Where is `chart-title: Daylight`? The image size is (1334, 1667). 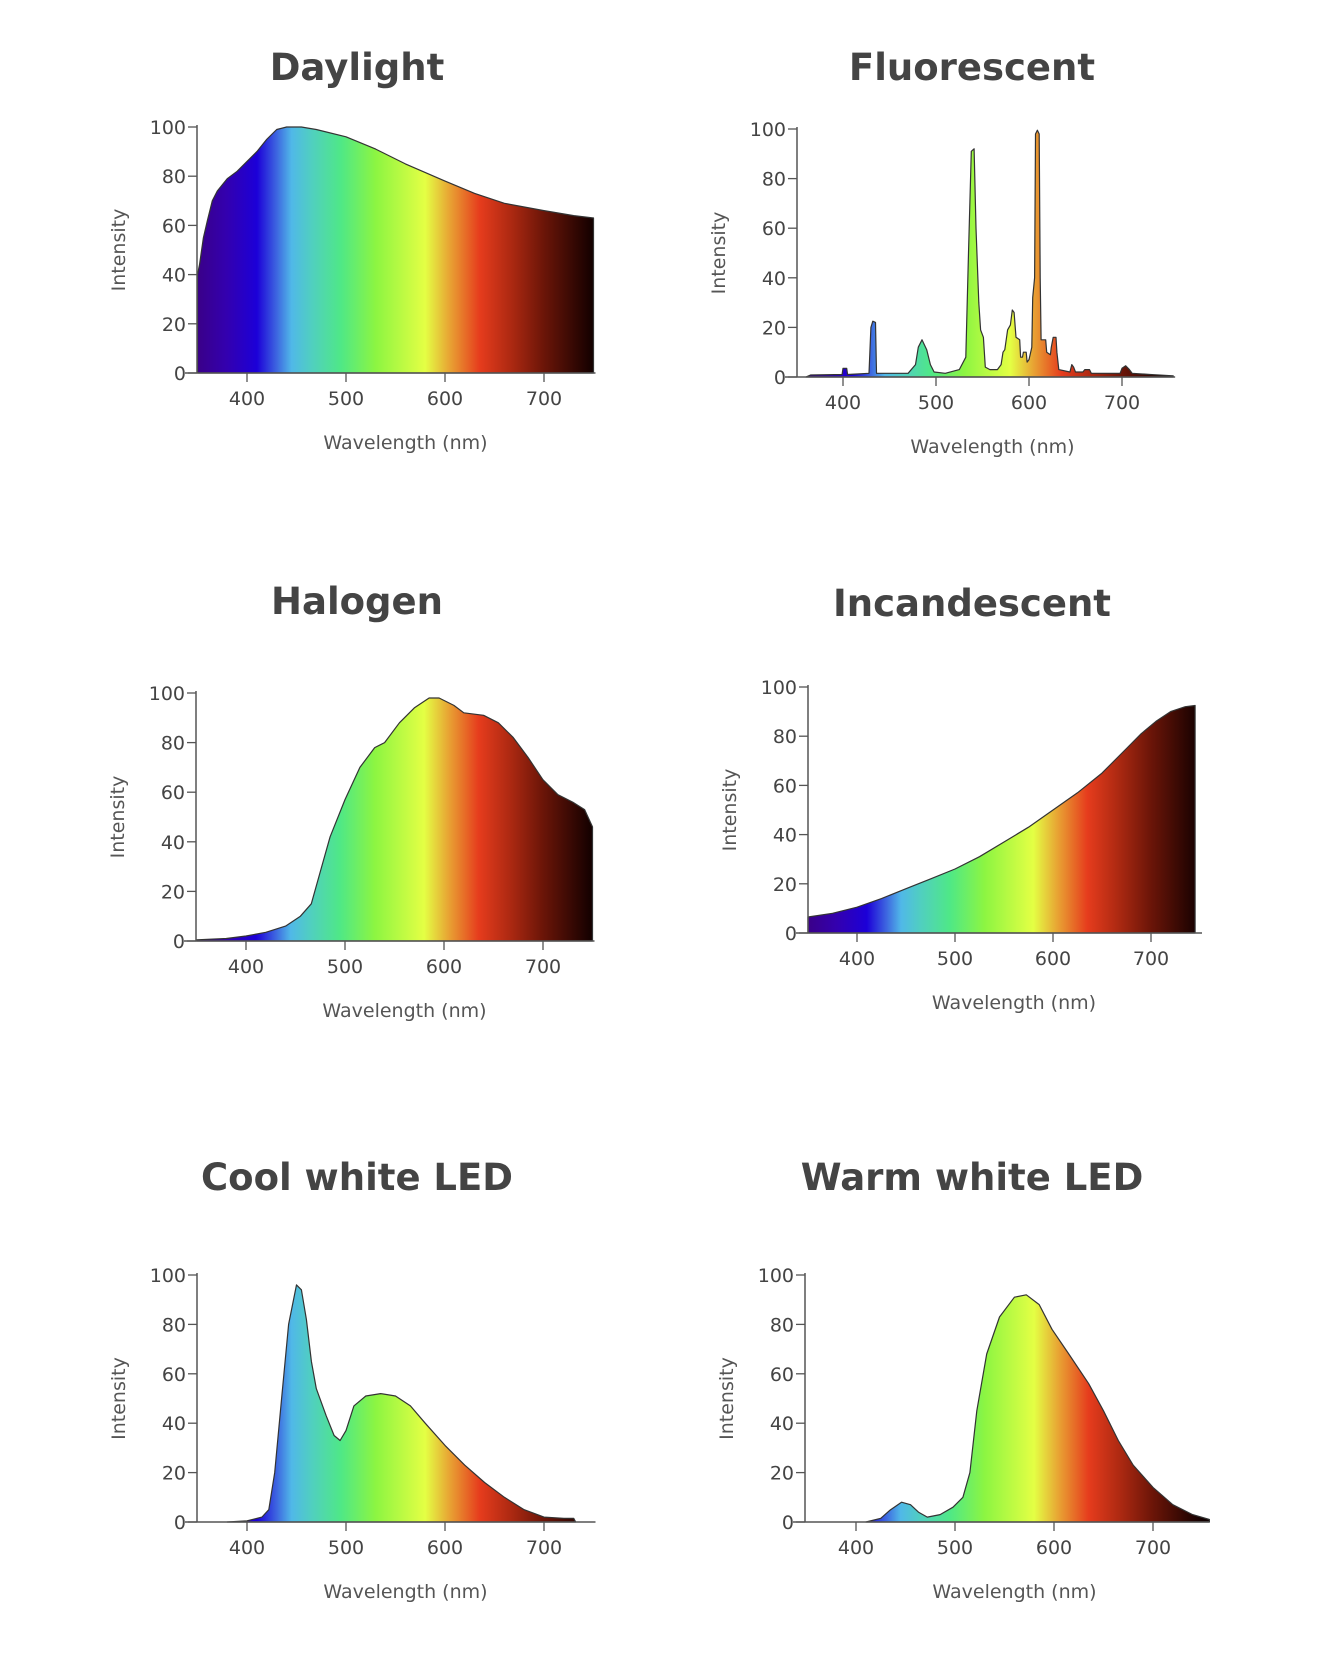
chart-title: Daylight is located at coordinates (357, 67).